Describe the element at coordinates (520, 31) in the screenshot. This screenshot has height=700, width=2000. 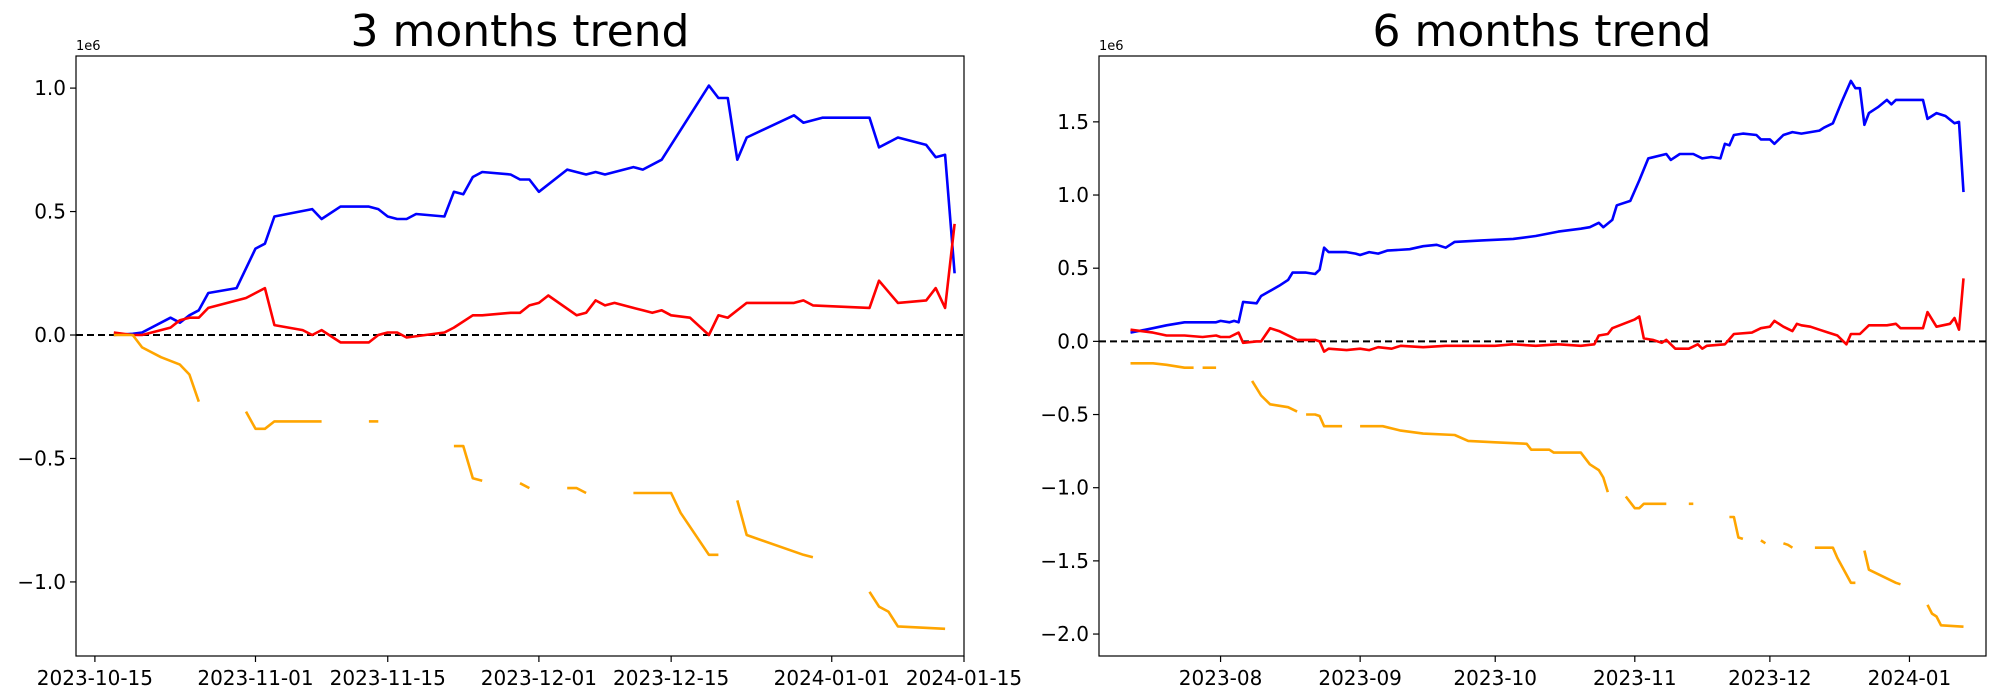
I see `chart-title: 3 months trend` at that location.